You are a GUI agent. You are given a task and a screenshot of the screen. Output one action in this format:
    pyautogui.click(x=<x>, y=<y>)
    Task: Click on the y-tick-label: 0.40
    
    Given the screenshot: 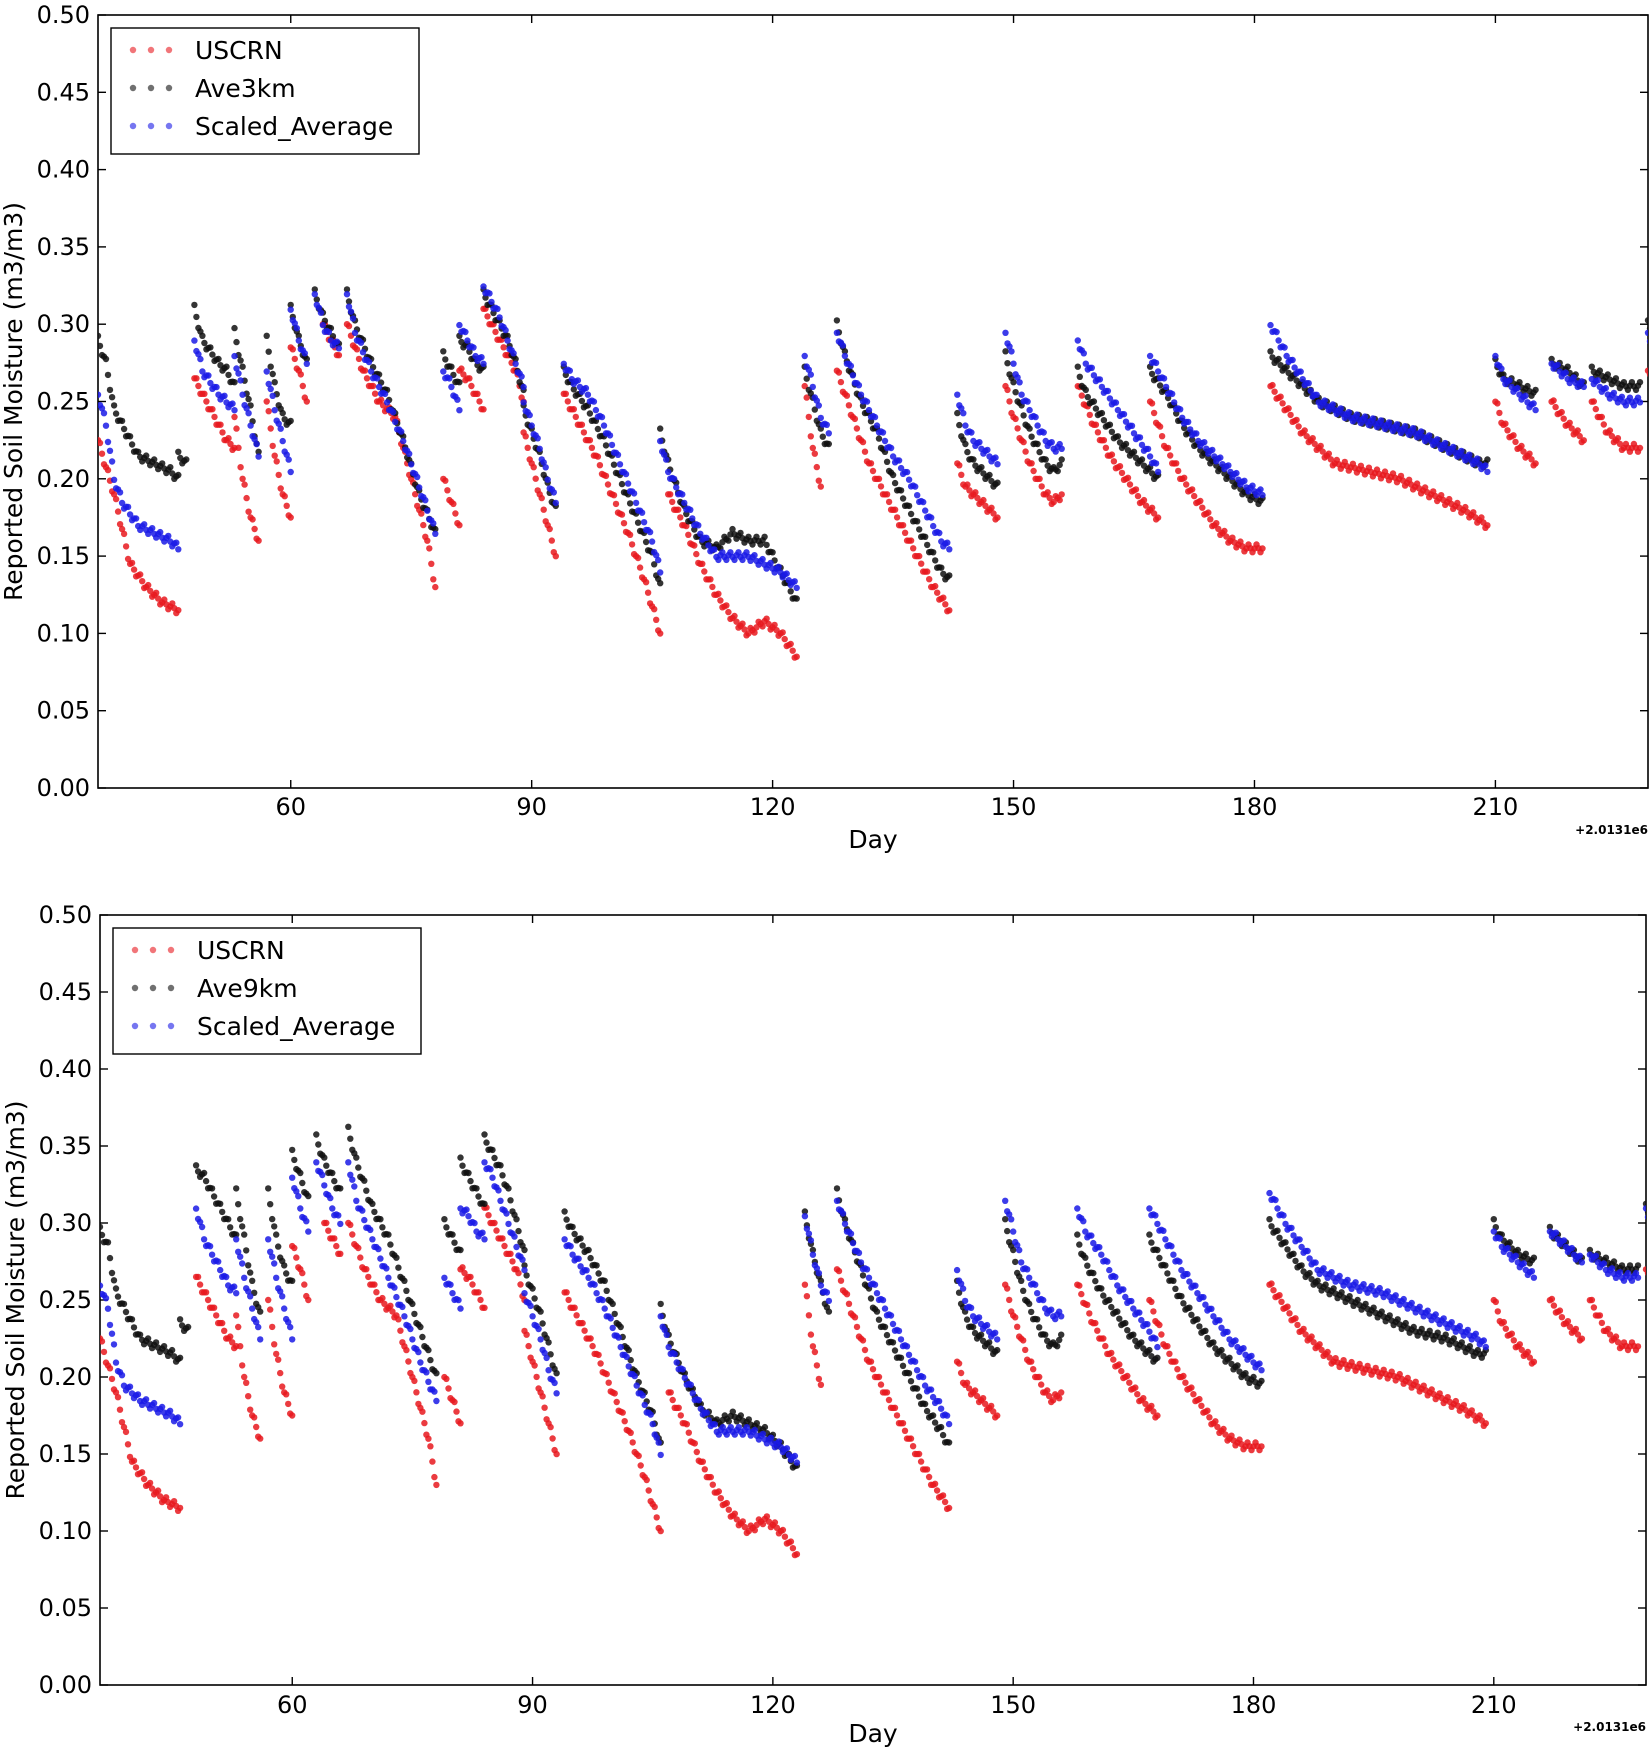 What is the action you would take?
    pyautogui.click(x=65, y=1069)
    